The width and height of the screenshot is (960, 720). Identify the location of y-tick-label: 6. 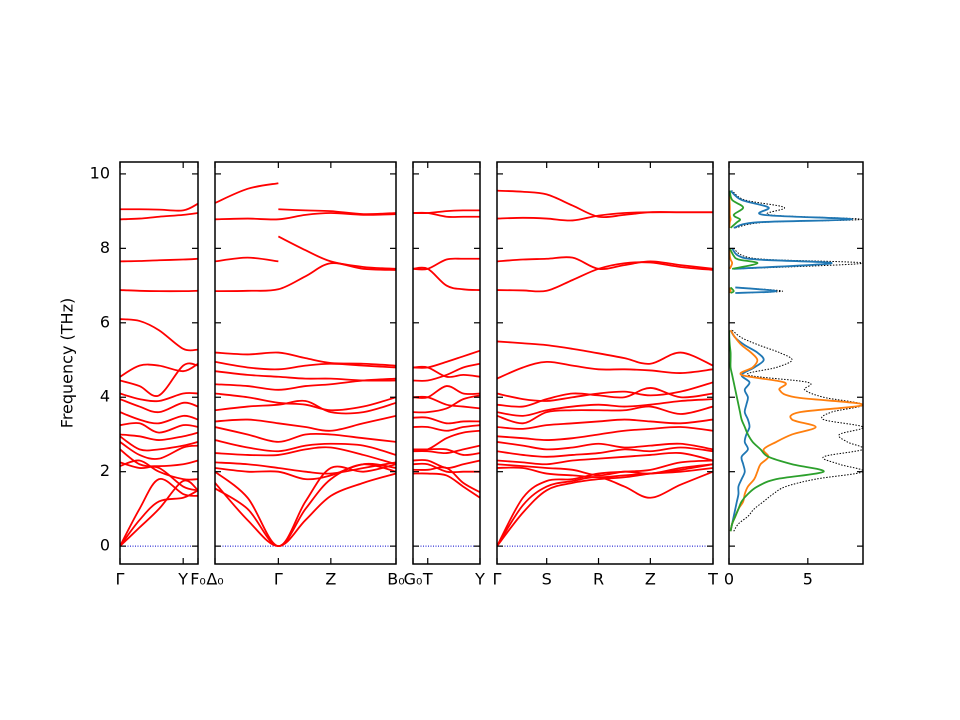
(105, 321).